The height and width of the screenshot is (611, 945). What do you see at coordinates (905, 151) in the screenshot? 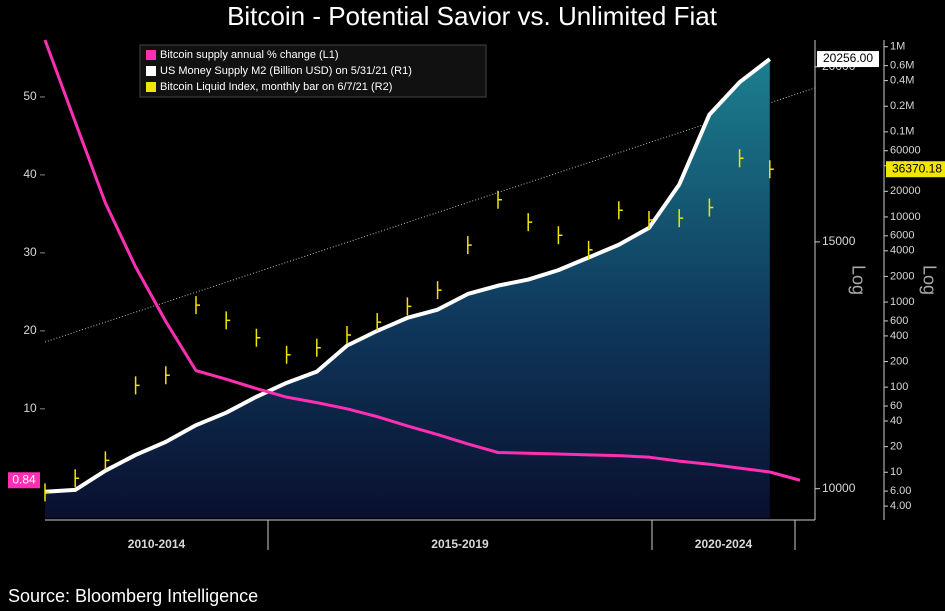
I see `y3-tick-label: 60000` at bounding box center [905, 151].